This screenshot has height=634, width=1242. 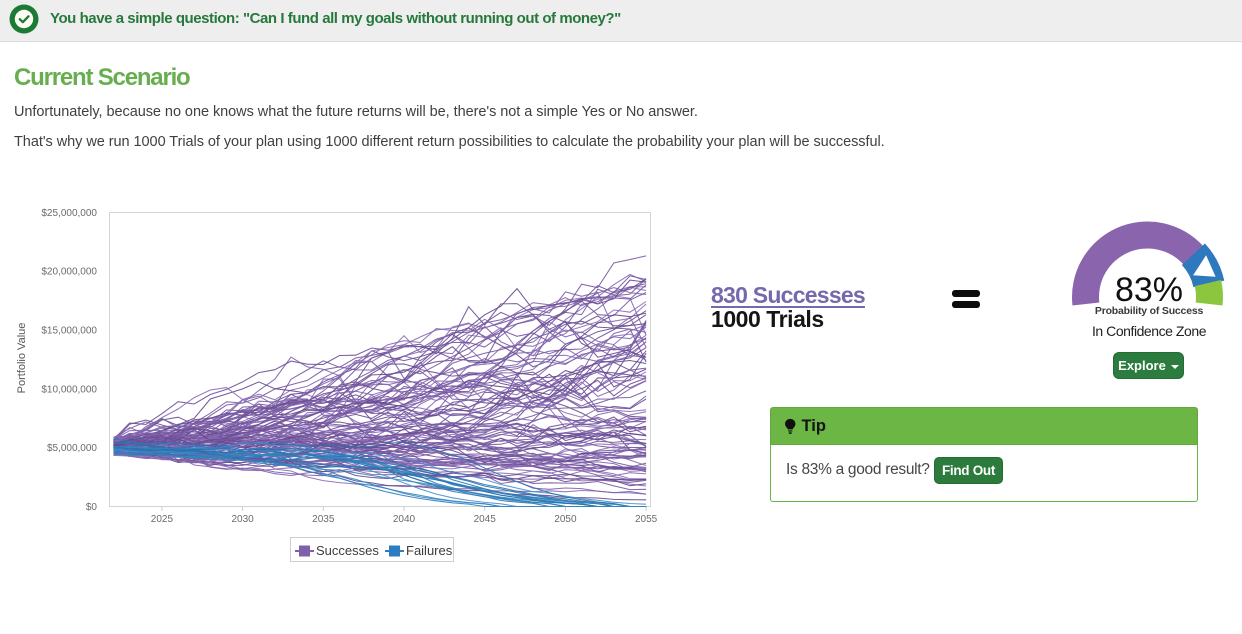 I want to click on svg-text: $5,000,000, so click(x=72, y=448).